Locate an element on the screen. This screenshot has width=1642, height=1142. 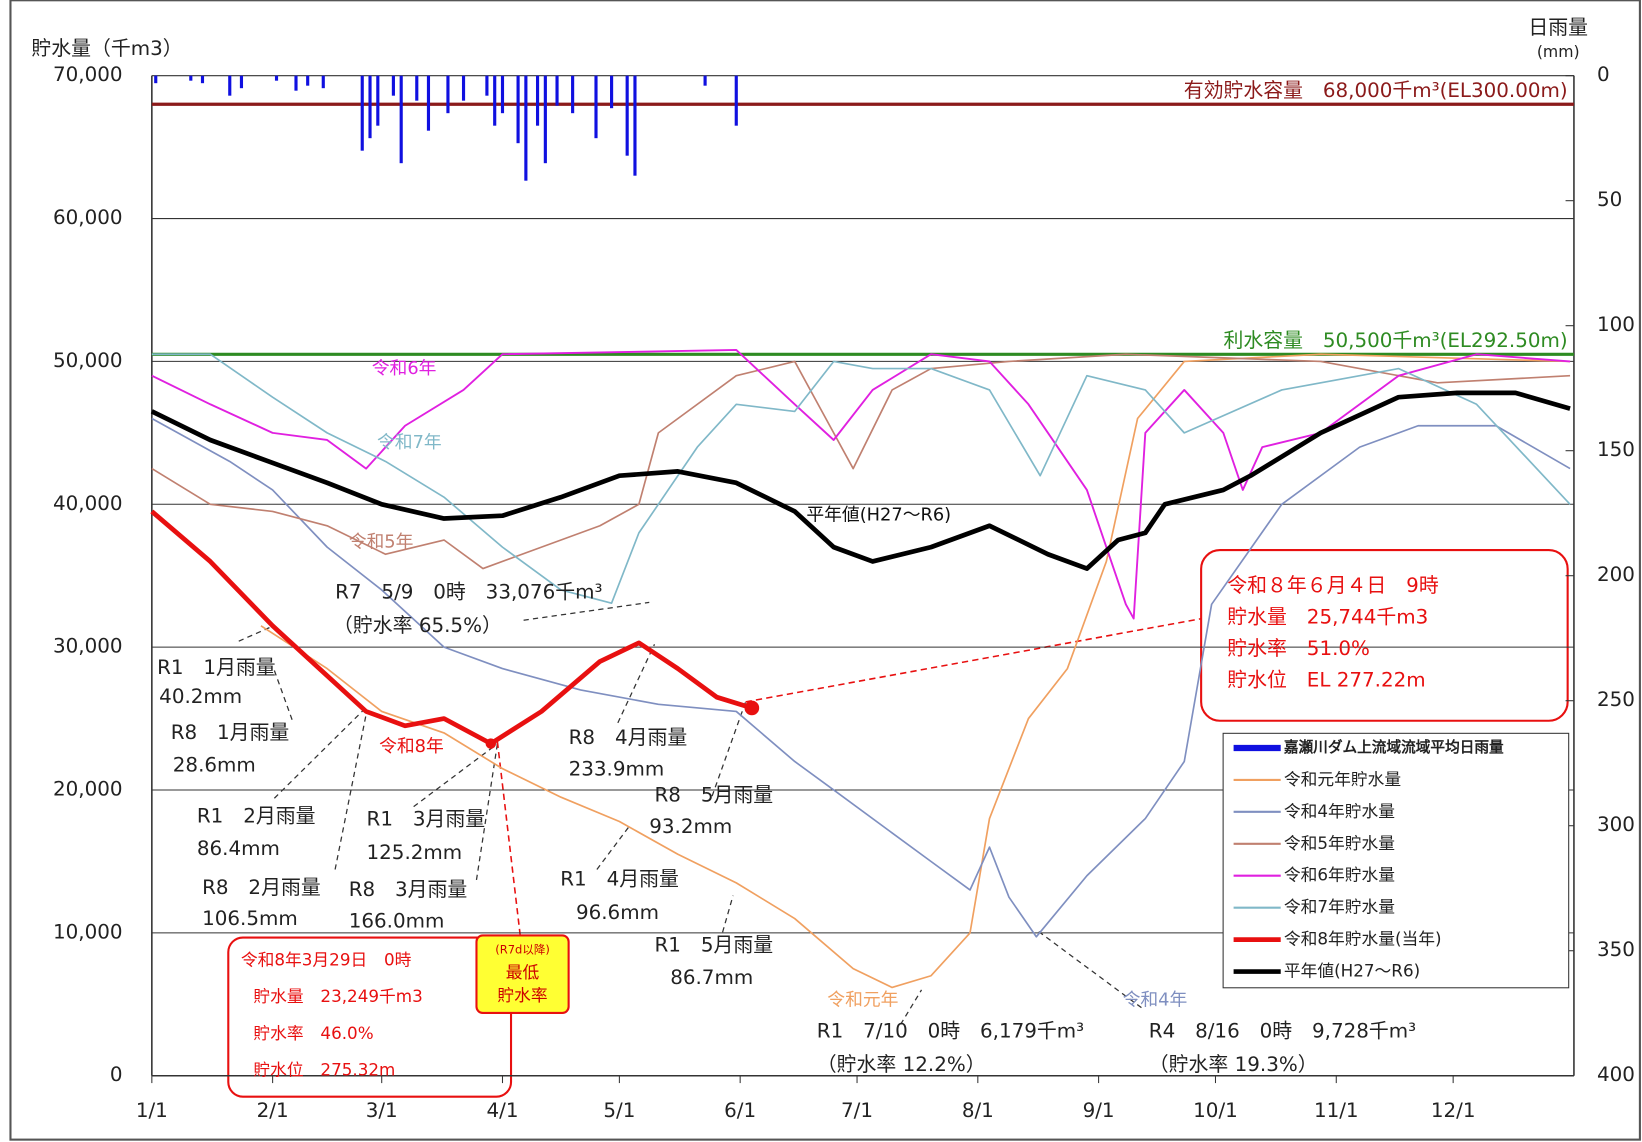
reference-label: 利水容量 50,500千m³(EL292.50m) is located at coordinates (1395, 340).